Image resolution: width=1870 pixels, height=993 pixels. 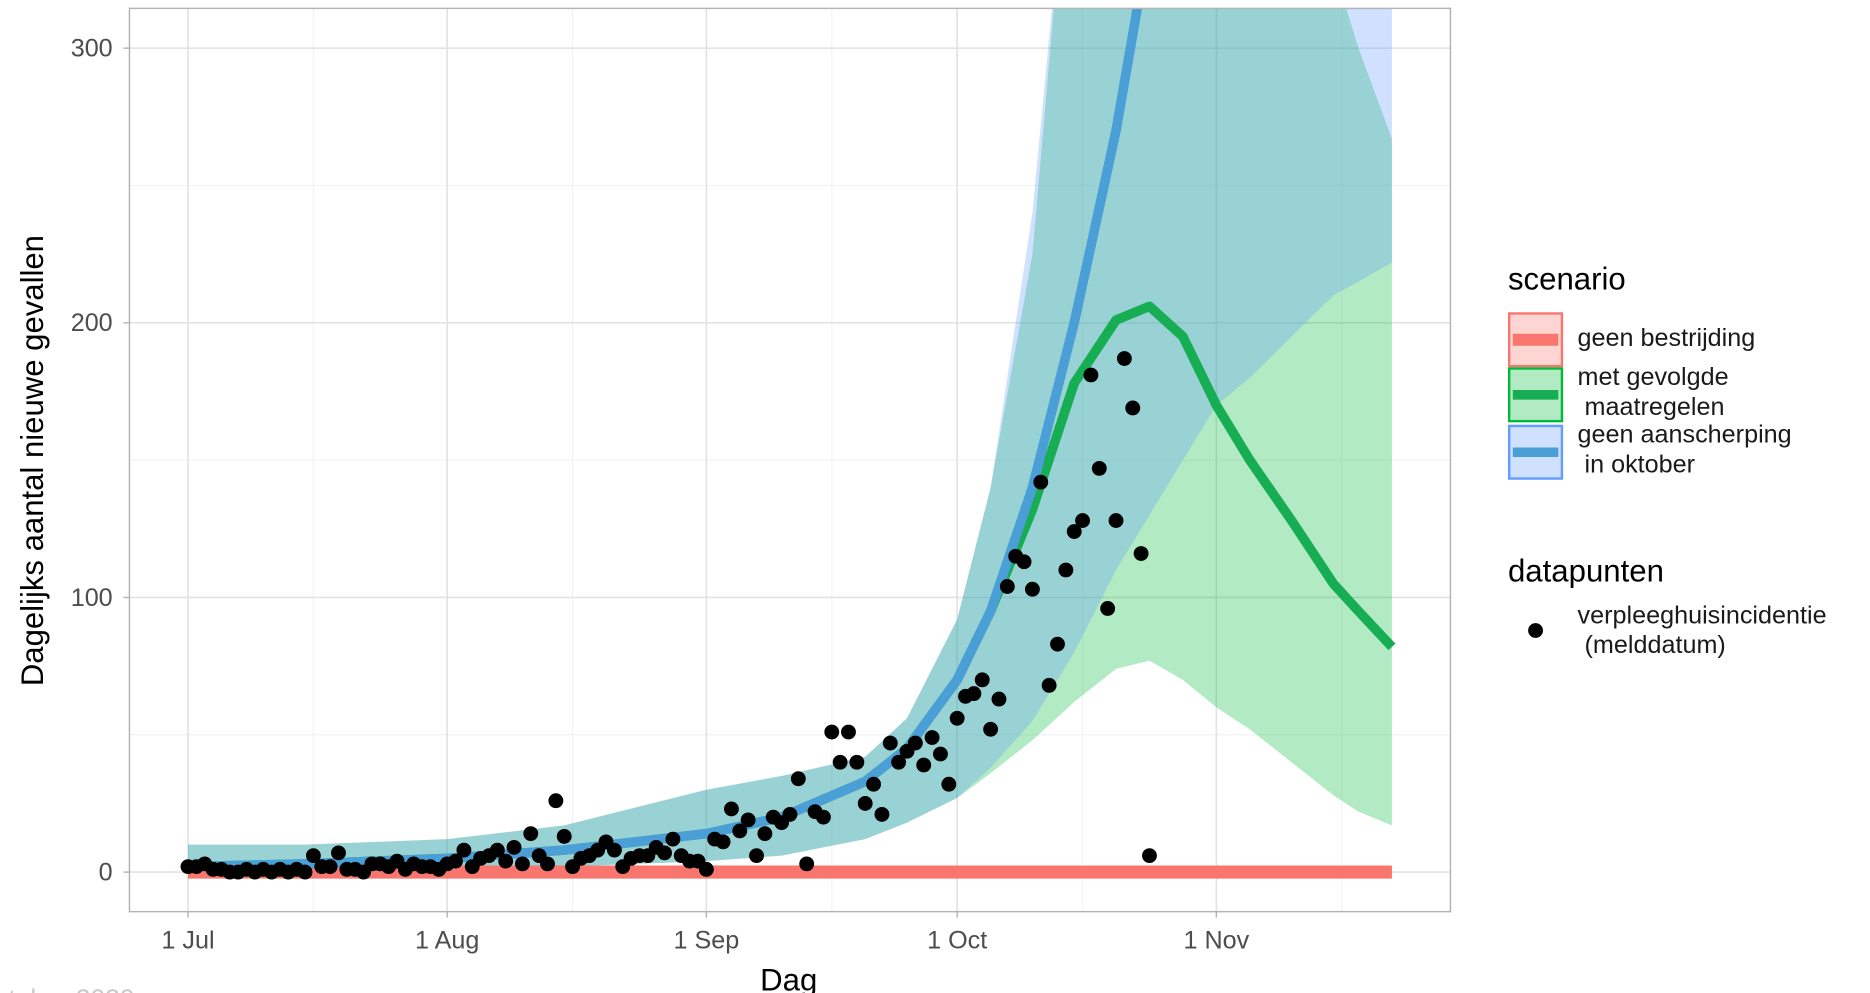 I want to click on legend-key, so click(x=1535, y=630).